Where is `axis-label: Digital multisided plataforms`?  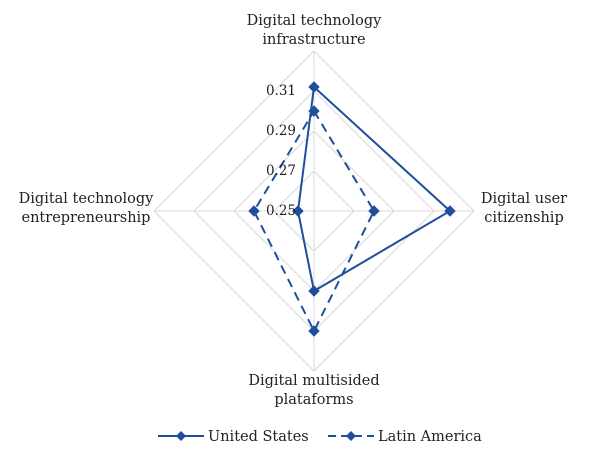
axis-label: Digital multisided plataforms is located at coordinates (313, 390).